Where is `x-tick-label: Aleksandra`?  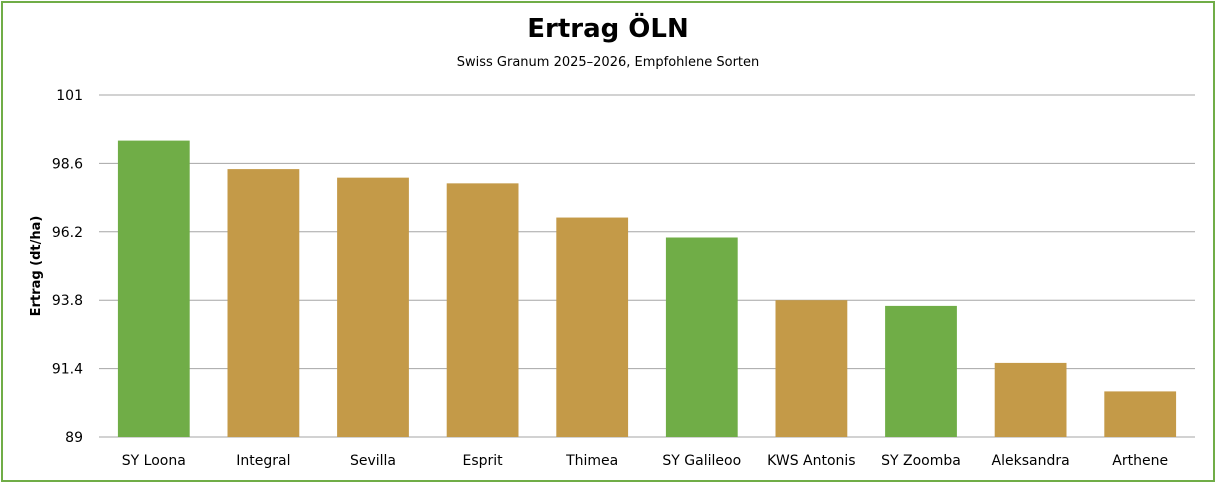
x-tick-label: Aleksandra is located at coordinates (1031, 461).